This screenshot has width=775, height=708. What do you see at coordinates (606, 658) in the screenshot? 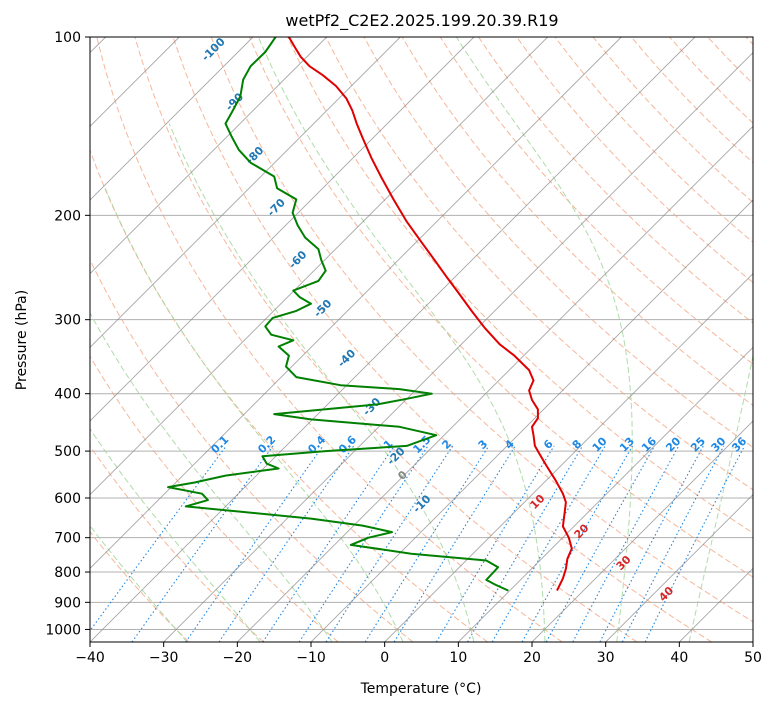
I see `x-tick-label: 30` at bounding box center [606, 658].